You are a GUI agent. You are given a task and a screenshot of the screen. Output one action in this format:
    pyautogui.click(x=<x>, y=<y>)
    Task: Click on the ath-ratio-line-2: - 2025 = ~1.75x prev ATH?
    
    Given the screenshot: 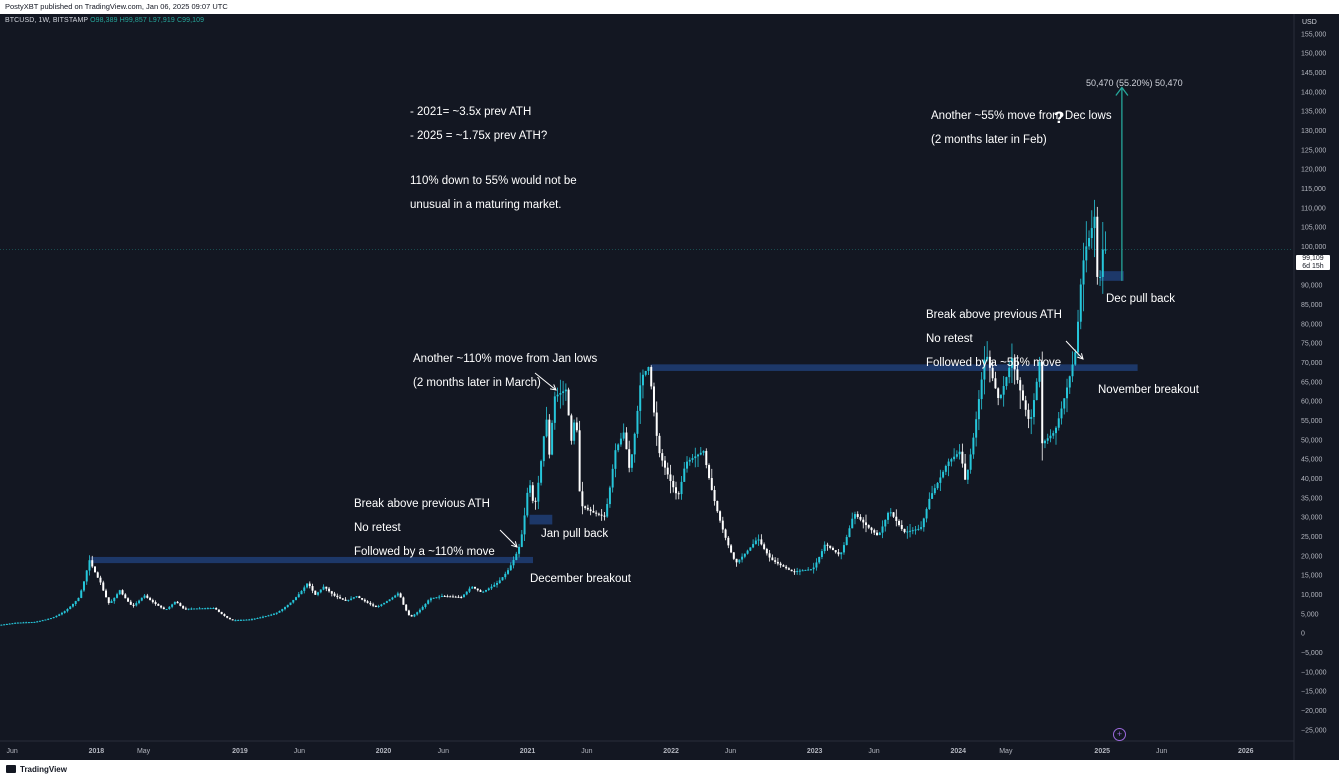 What is the action you would take?
    pyautogui.click(x=479, y=136)
    